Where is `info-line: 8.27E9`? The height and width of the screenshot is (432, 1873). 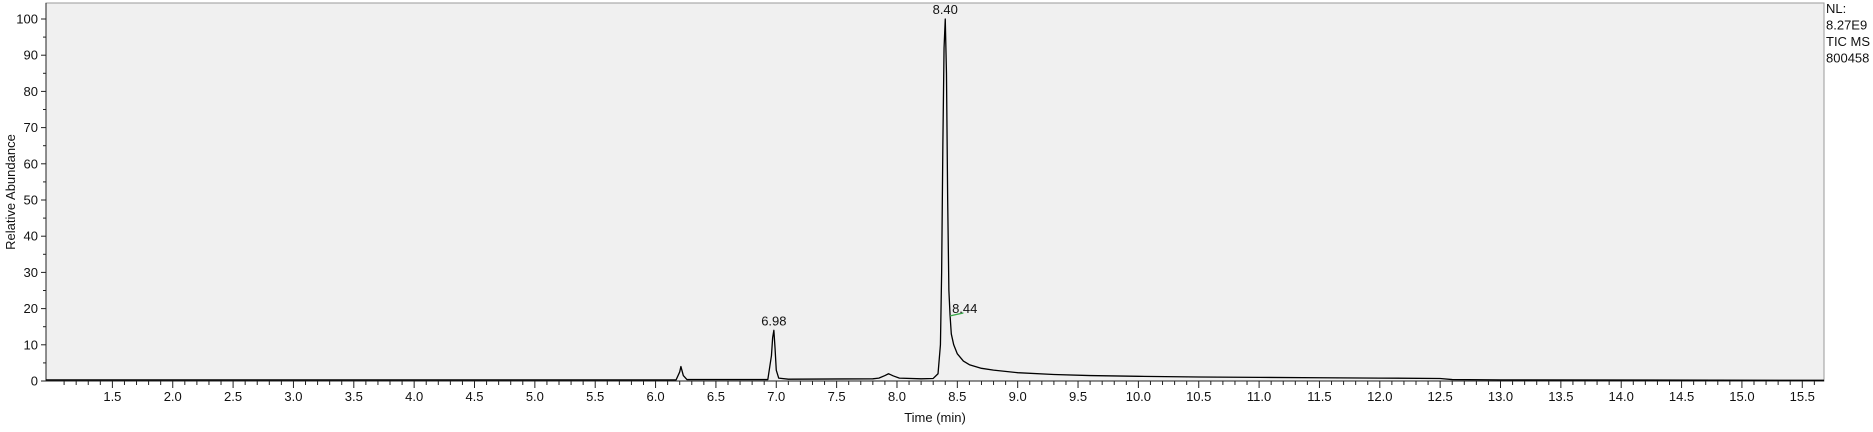 info-line: 8.27E9 is located at coordinates (1846, 25).